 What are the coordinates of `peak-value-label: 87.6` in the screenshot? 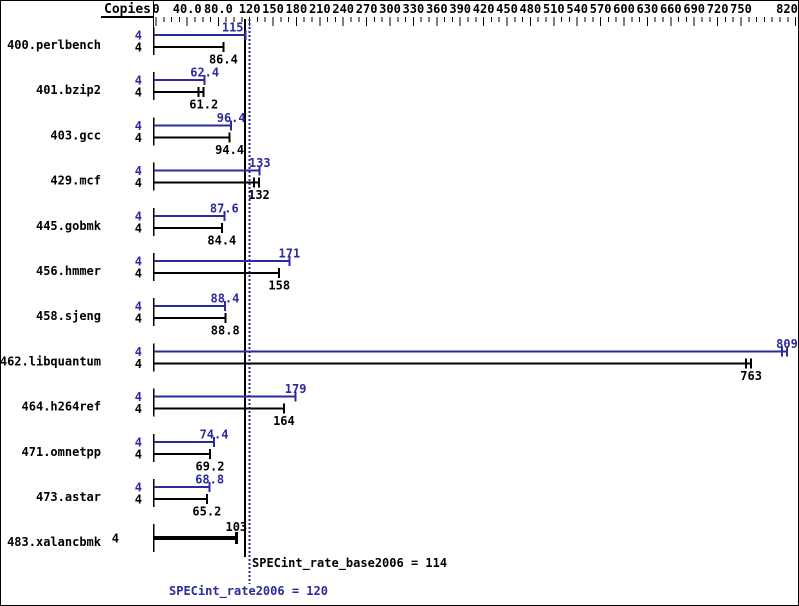 It's located at (224, 208).